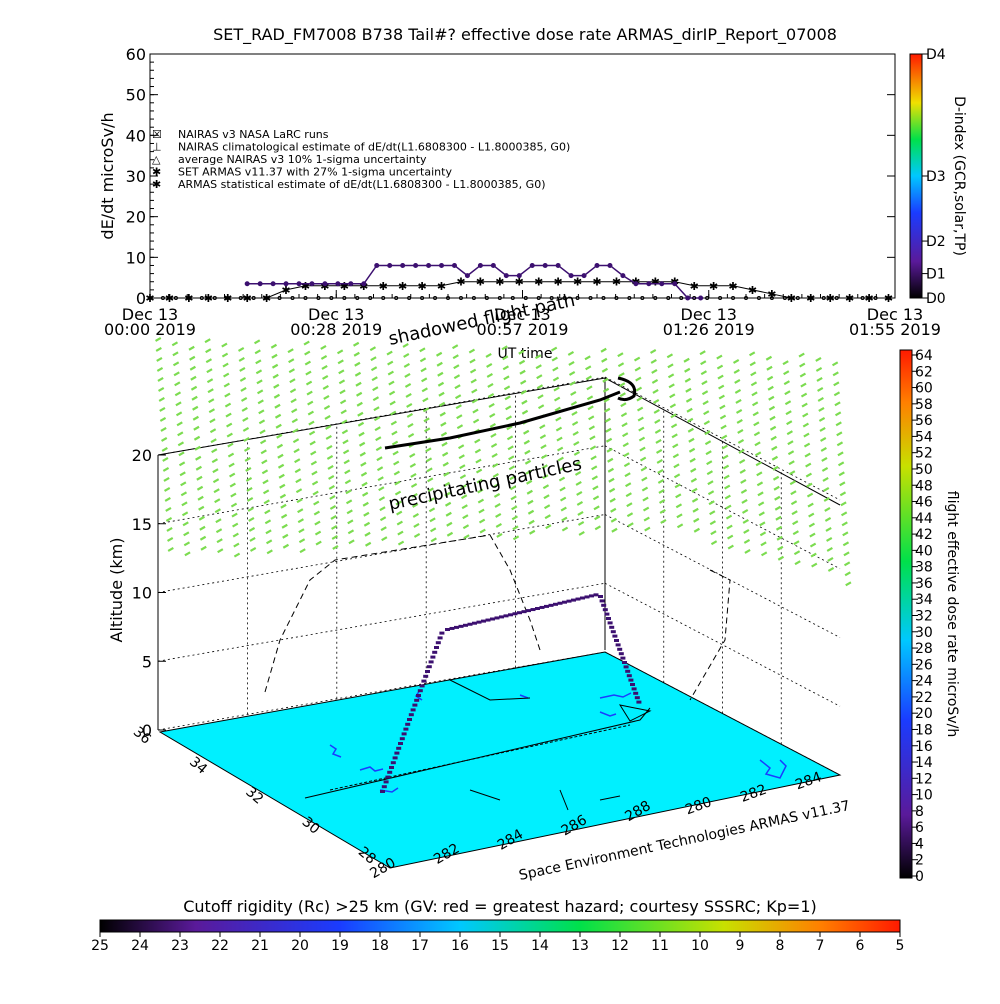  Describe the element at coordinates (906, 614) in the screenshot. I see `dose-rate-colorbar` at that location.